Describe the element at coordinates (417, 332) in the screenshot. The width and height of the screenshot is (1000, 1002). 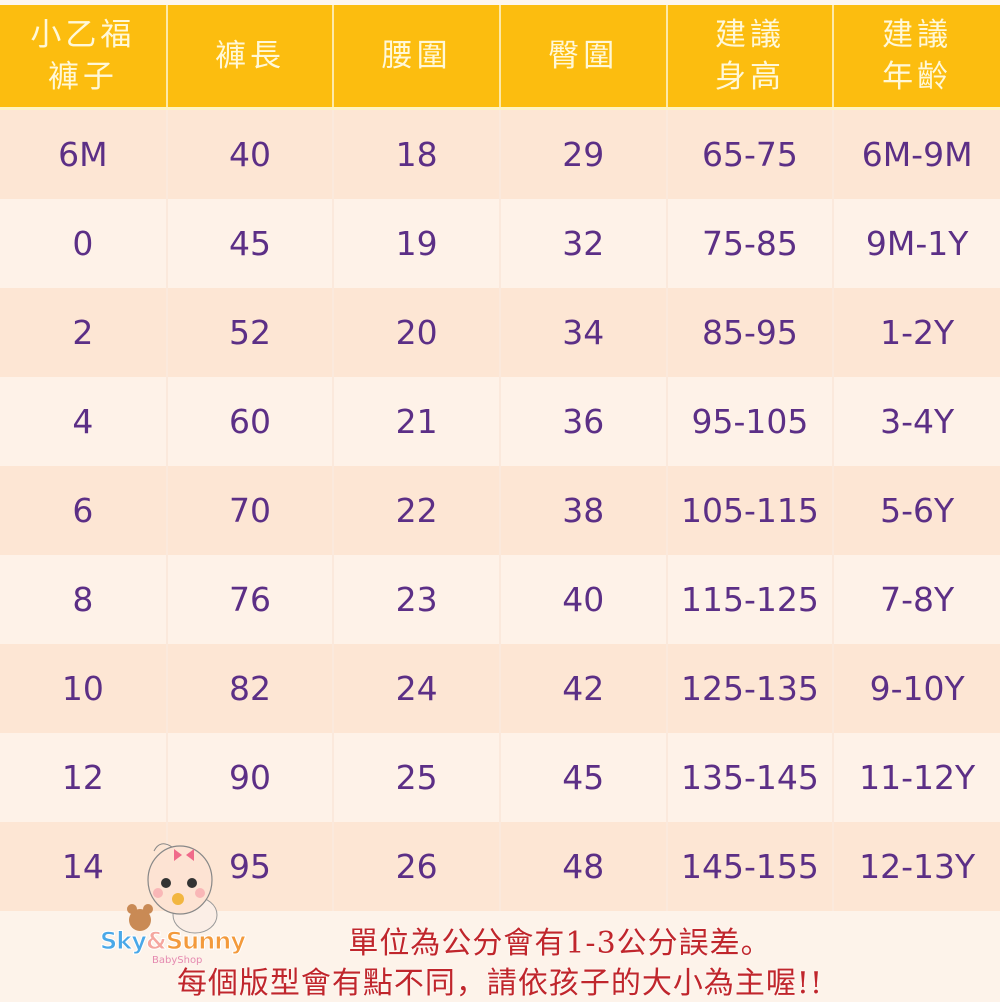
I see `table-cell: 20` at that location.